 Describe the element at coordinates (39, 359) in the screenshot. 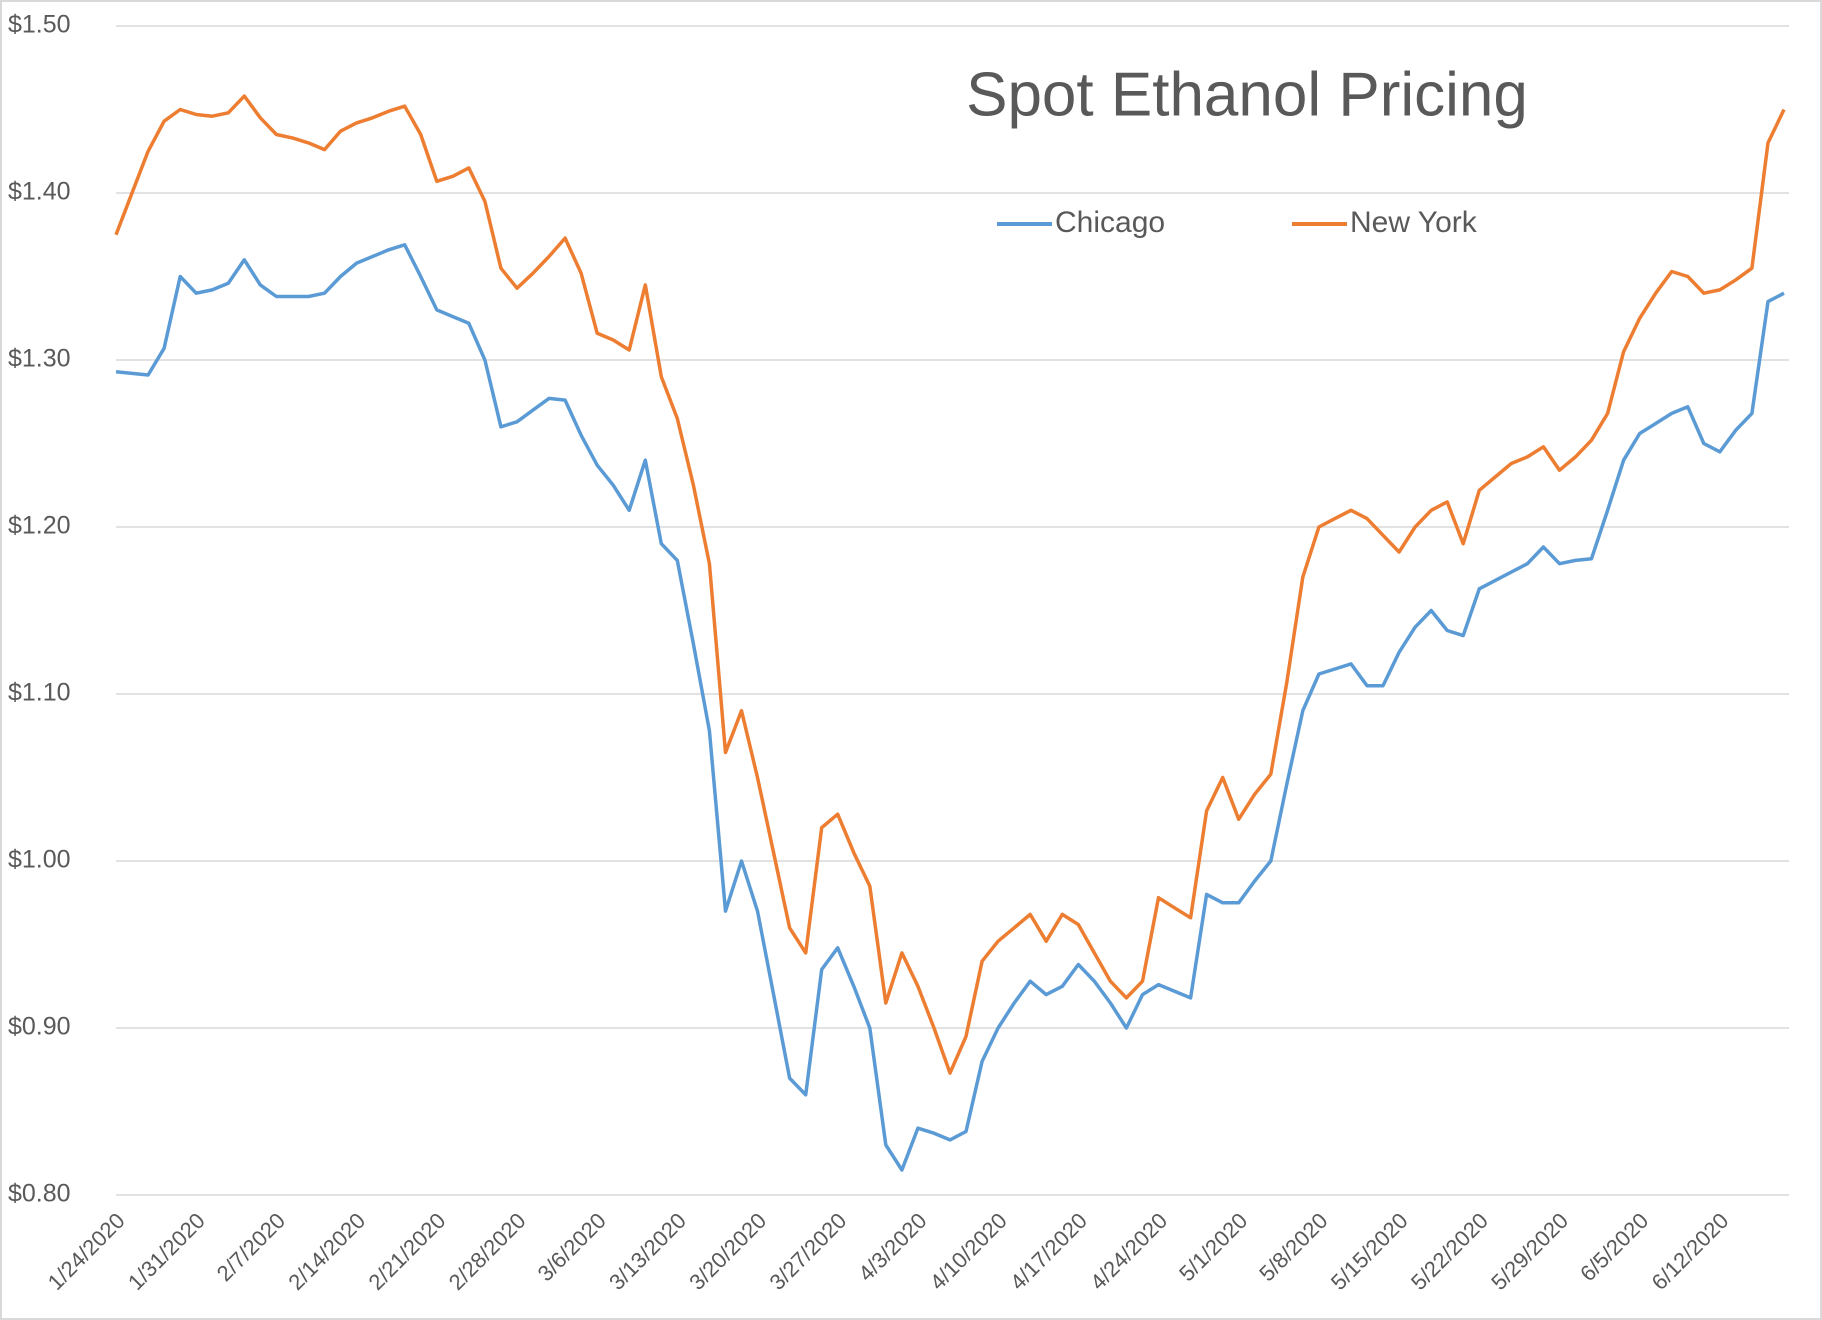

I see `y-tick-label: $1.30` at that location.